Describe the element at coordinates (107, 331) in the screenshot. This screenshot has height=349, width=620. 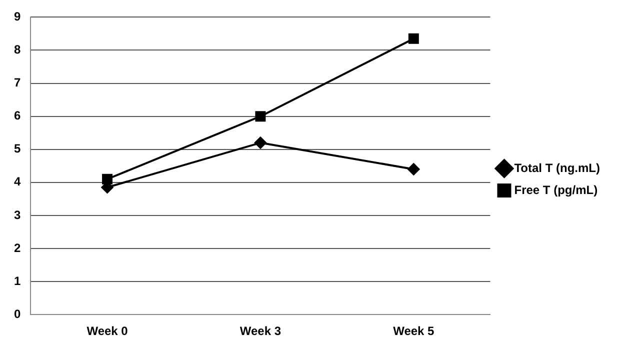
I see `x-tick-label: Week 0` at that location.